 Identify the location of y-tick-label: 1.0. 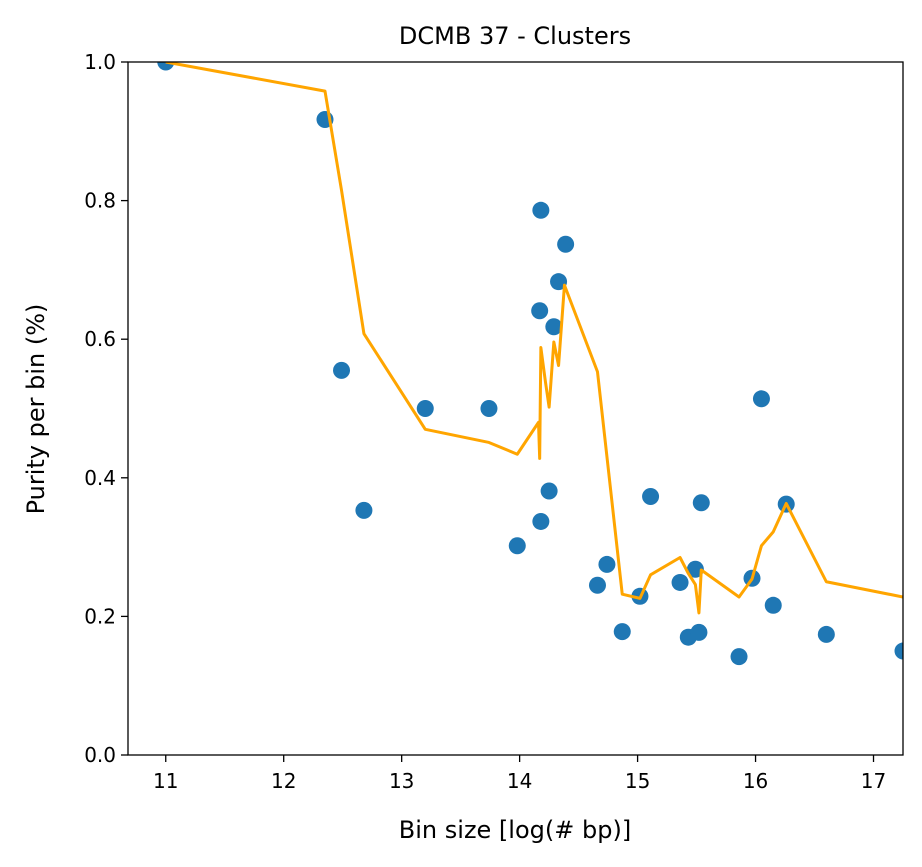
(100, 62).